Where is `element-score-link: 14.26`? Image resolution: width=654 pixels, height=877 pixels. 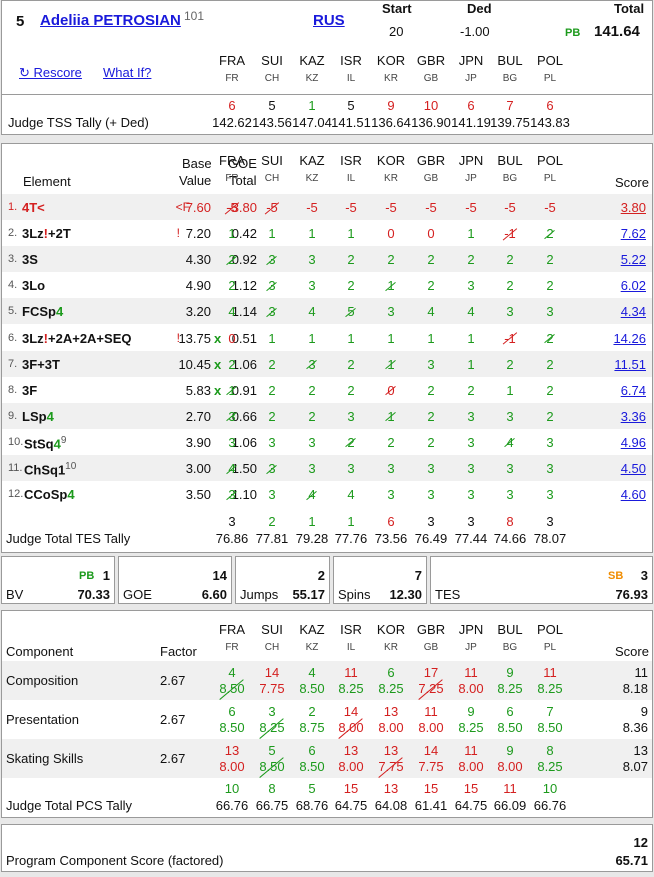 element-score-link: 14.26 is located at coordinates (629, 338).